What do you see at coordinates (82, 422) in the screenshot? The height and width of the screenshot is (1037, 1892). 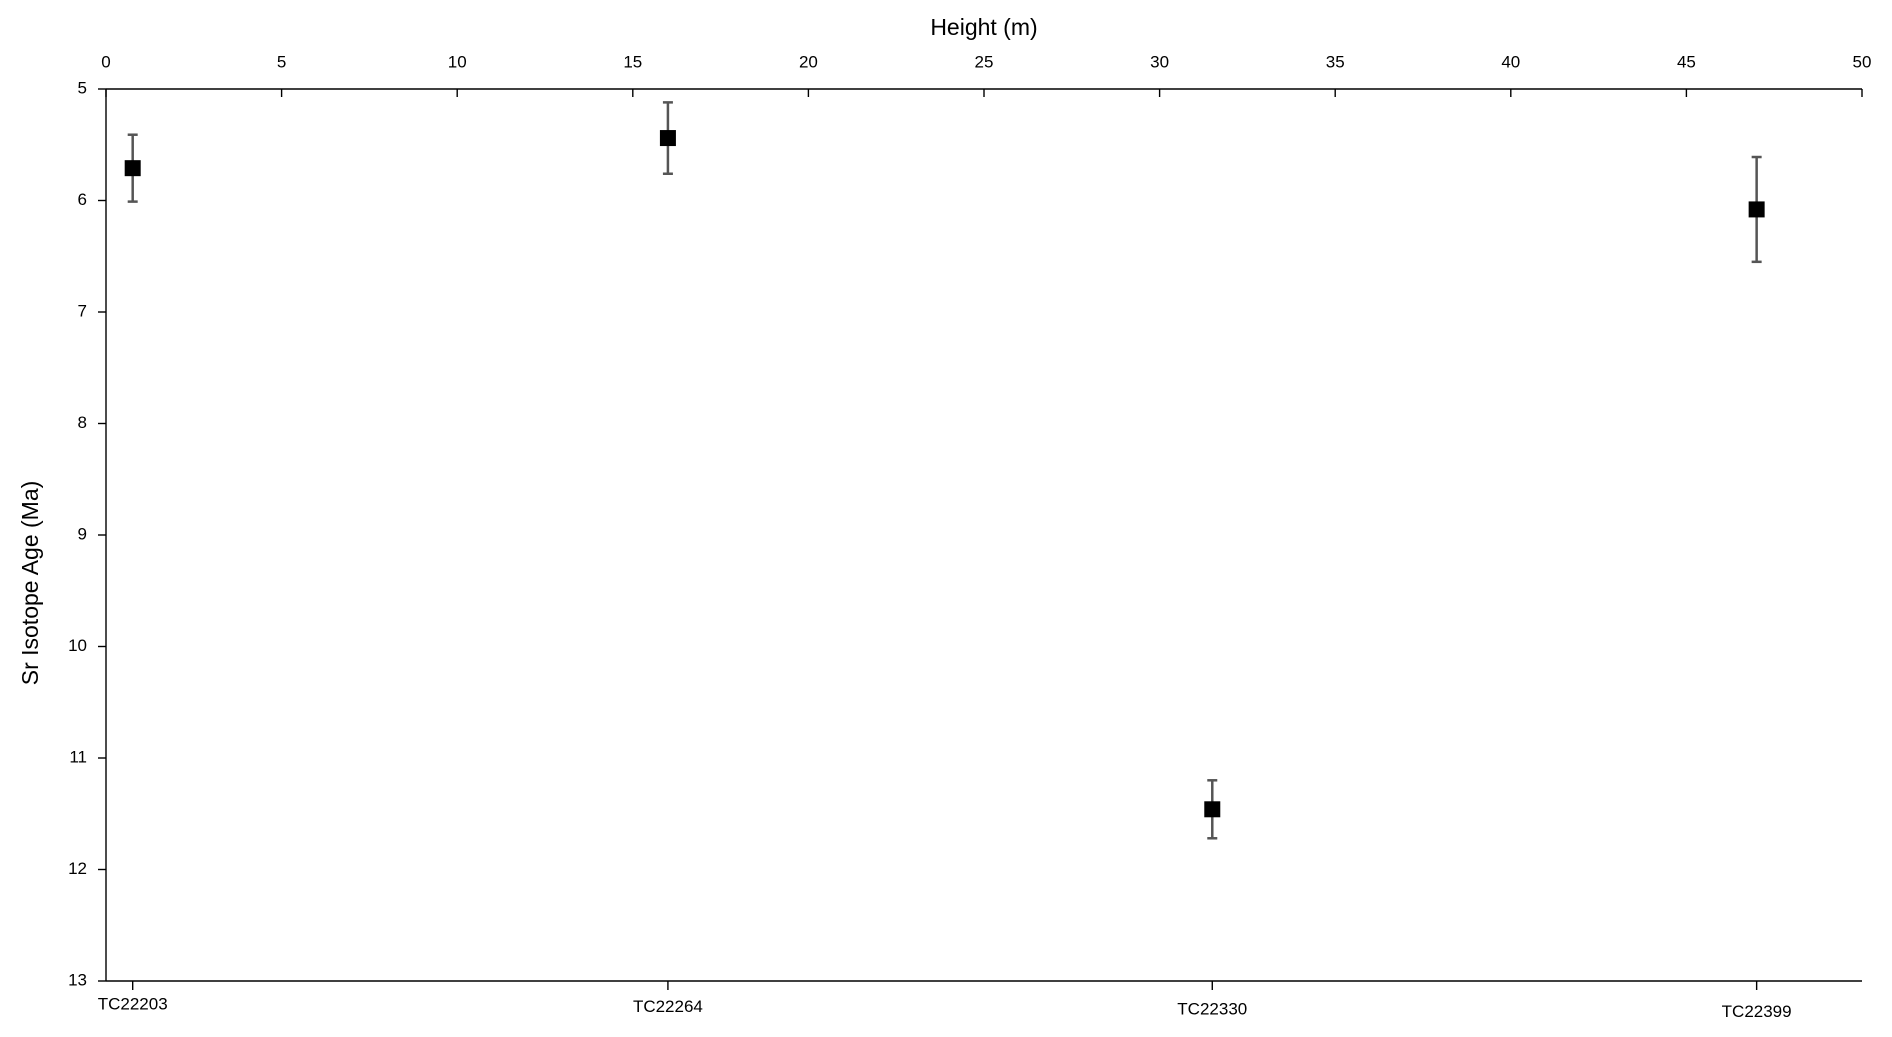 I see `y-tick-label: 8` at bounding box center [82, 422].